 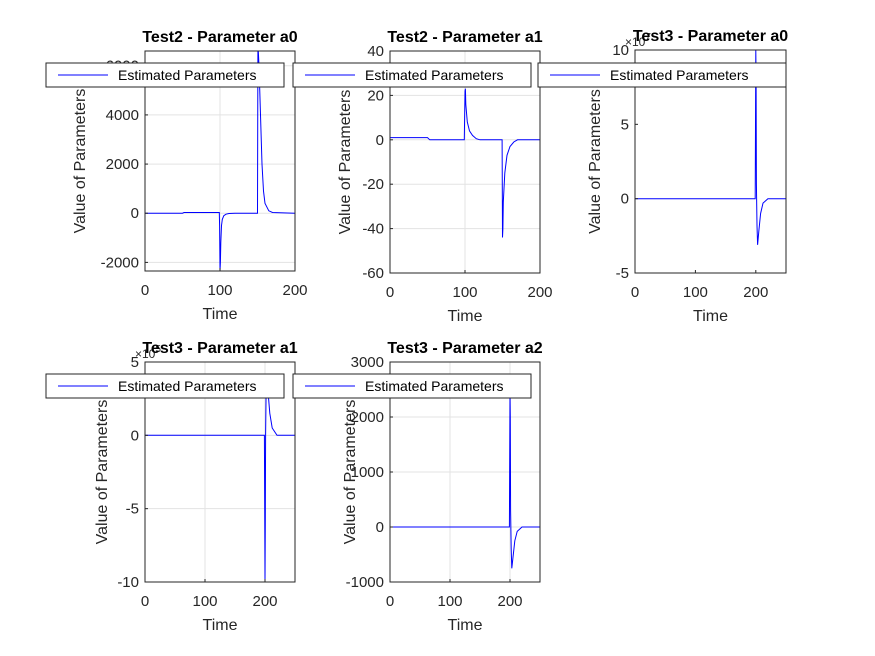 What do you see at coordinates (375, 95) in the screenshot?
I see `y-tick-label: 20` at bounding box center [375, 95].